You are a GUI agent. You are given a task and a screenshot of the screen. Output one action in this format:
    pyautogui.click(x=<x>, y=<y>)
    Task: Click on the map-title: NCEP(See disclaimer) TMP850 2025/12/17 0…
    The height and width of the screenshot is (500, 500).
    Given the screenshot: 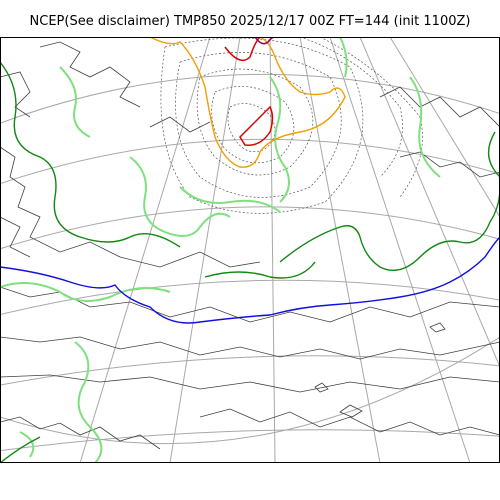 What is the action you would take?
    pyautogui.click(x=250, y=21)
    